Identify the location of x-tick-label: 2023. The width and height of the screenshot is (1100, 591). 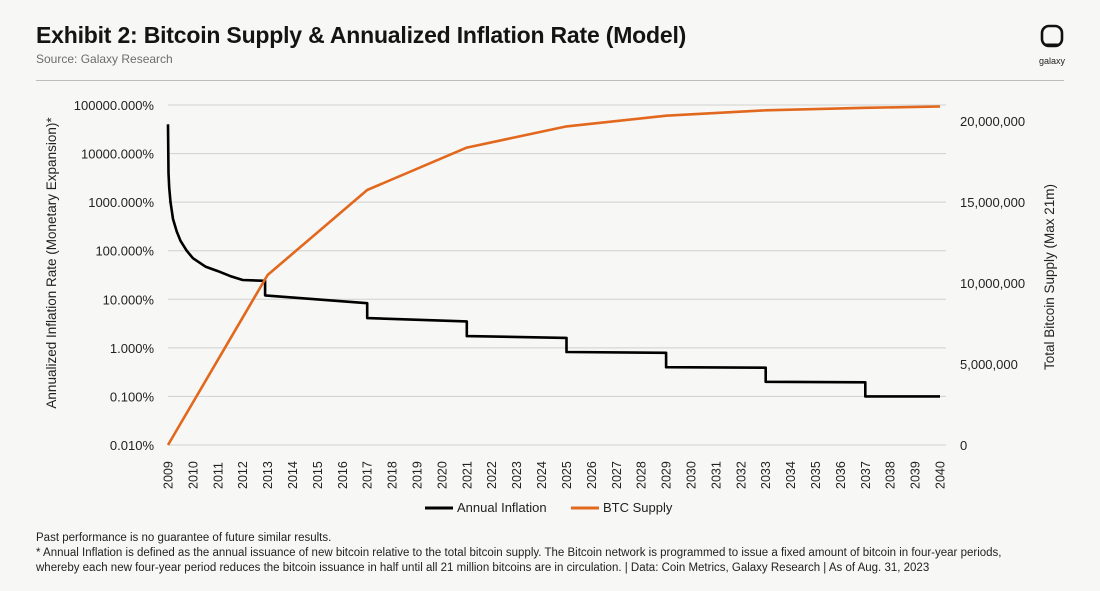
(517, 475).